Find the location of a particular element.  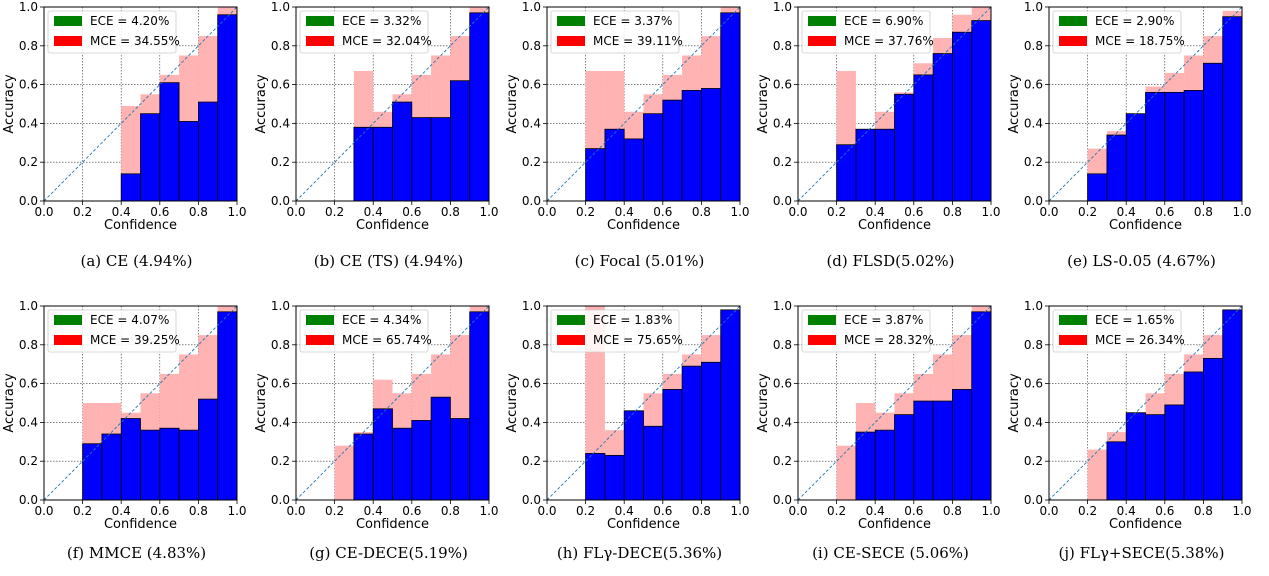

x-tick-label: 0.8 is located at coordinates (198, 212).